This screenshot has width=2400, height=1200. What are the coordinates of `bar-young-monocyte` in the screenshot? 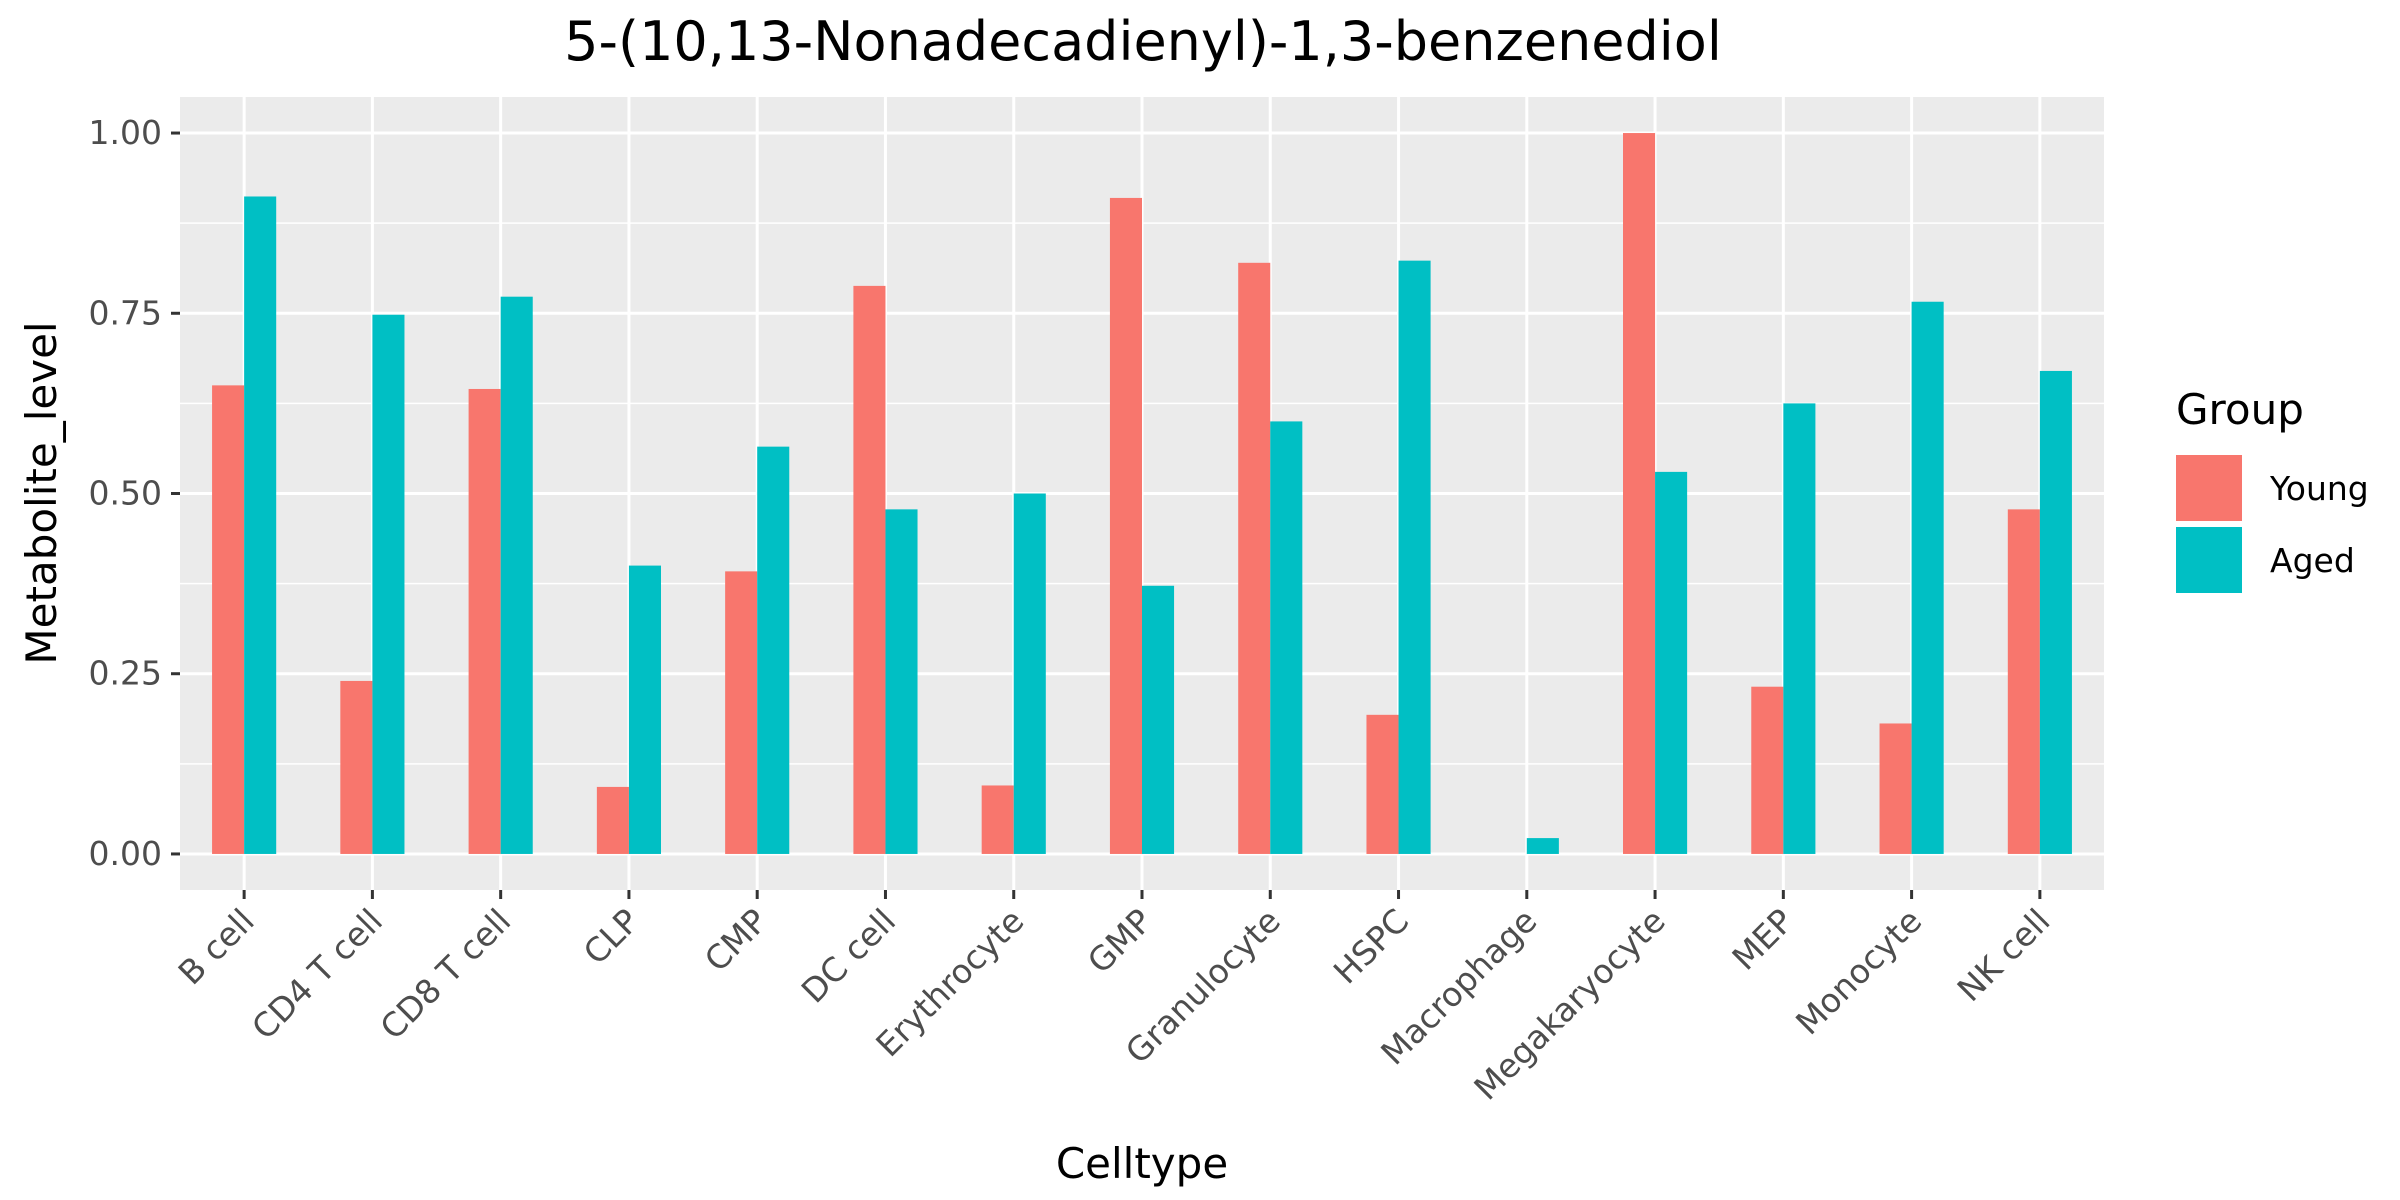 It's located at (1895, 788).